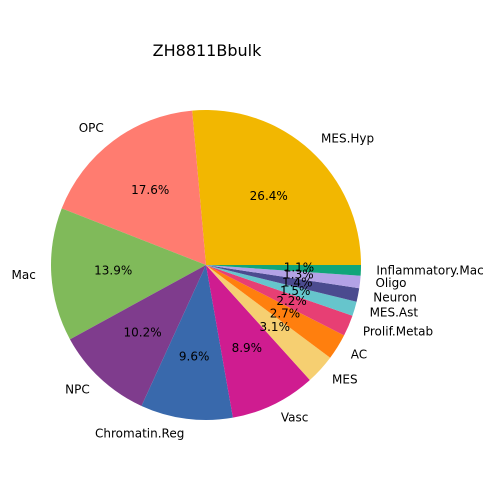  I want to click on pie-slice-oligo, so click(283, 277).